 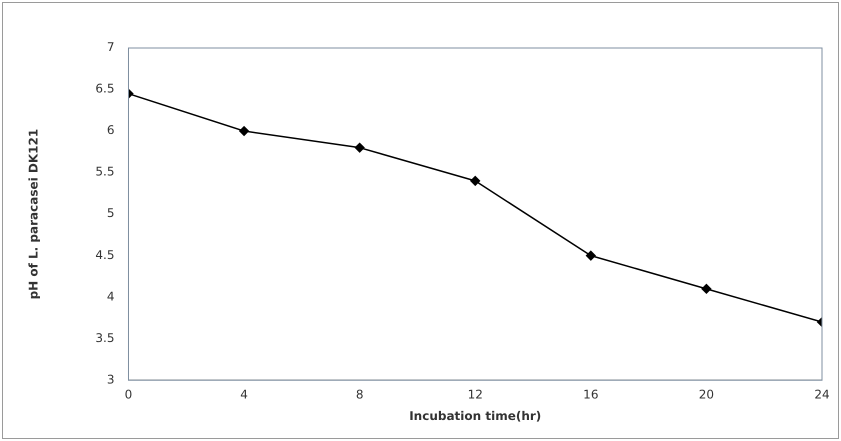 I want to click on x-tick-label: 16, so click(x=590, y=395).